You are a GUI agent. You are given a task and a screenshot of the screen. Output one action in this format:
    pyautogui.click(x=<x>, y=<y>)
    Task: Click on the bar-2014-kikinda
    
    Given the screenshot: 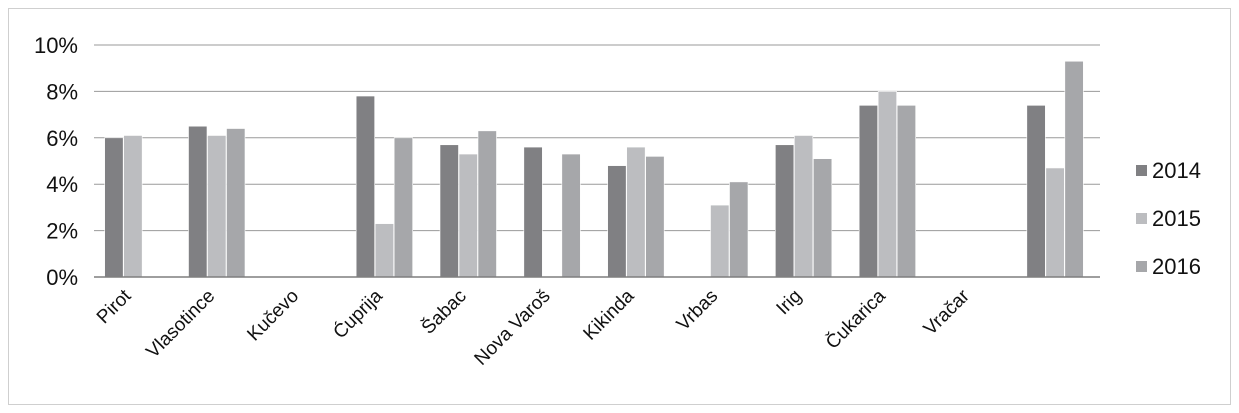 What is the action you would take?
    pyautogui.click(x=617, y=221)
    